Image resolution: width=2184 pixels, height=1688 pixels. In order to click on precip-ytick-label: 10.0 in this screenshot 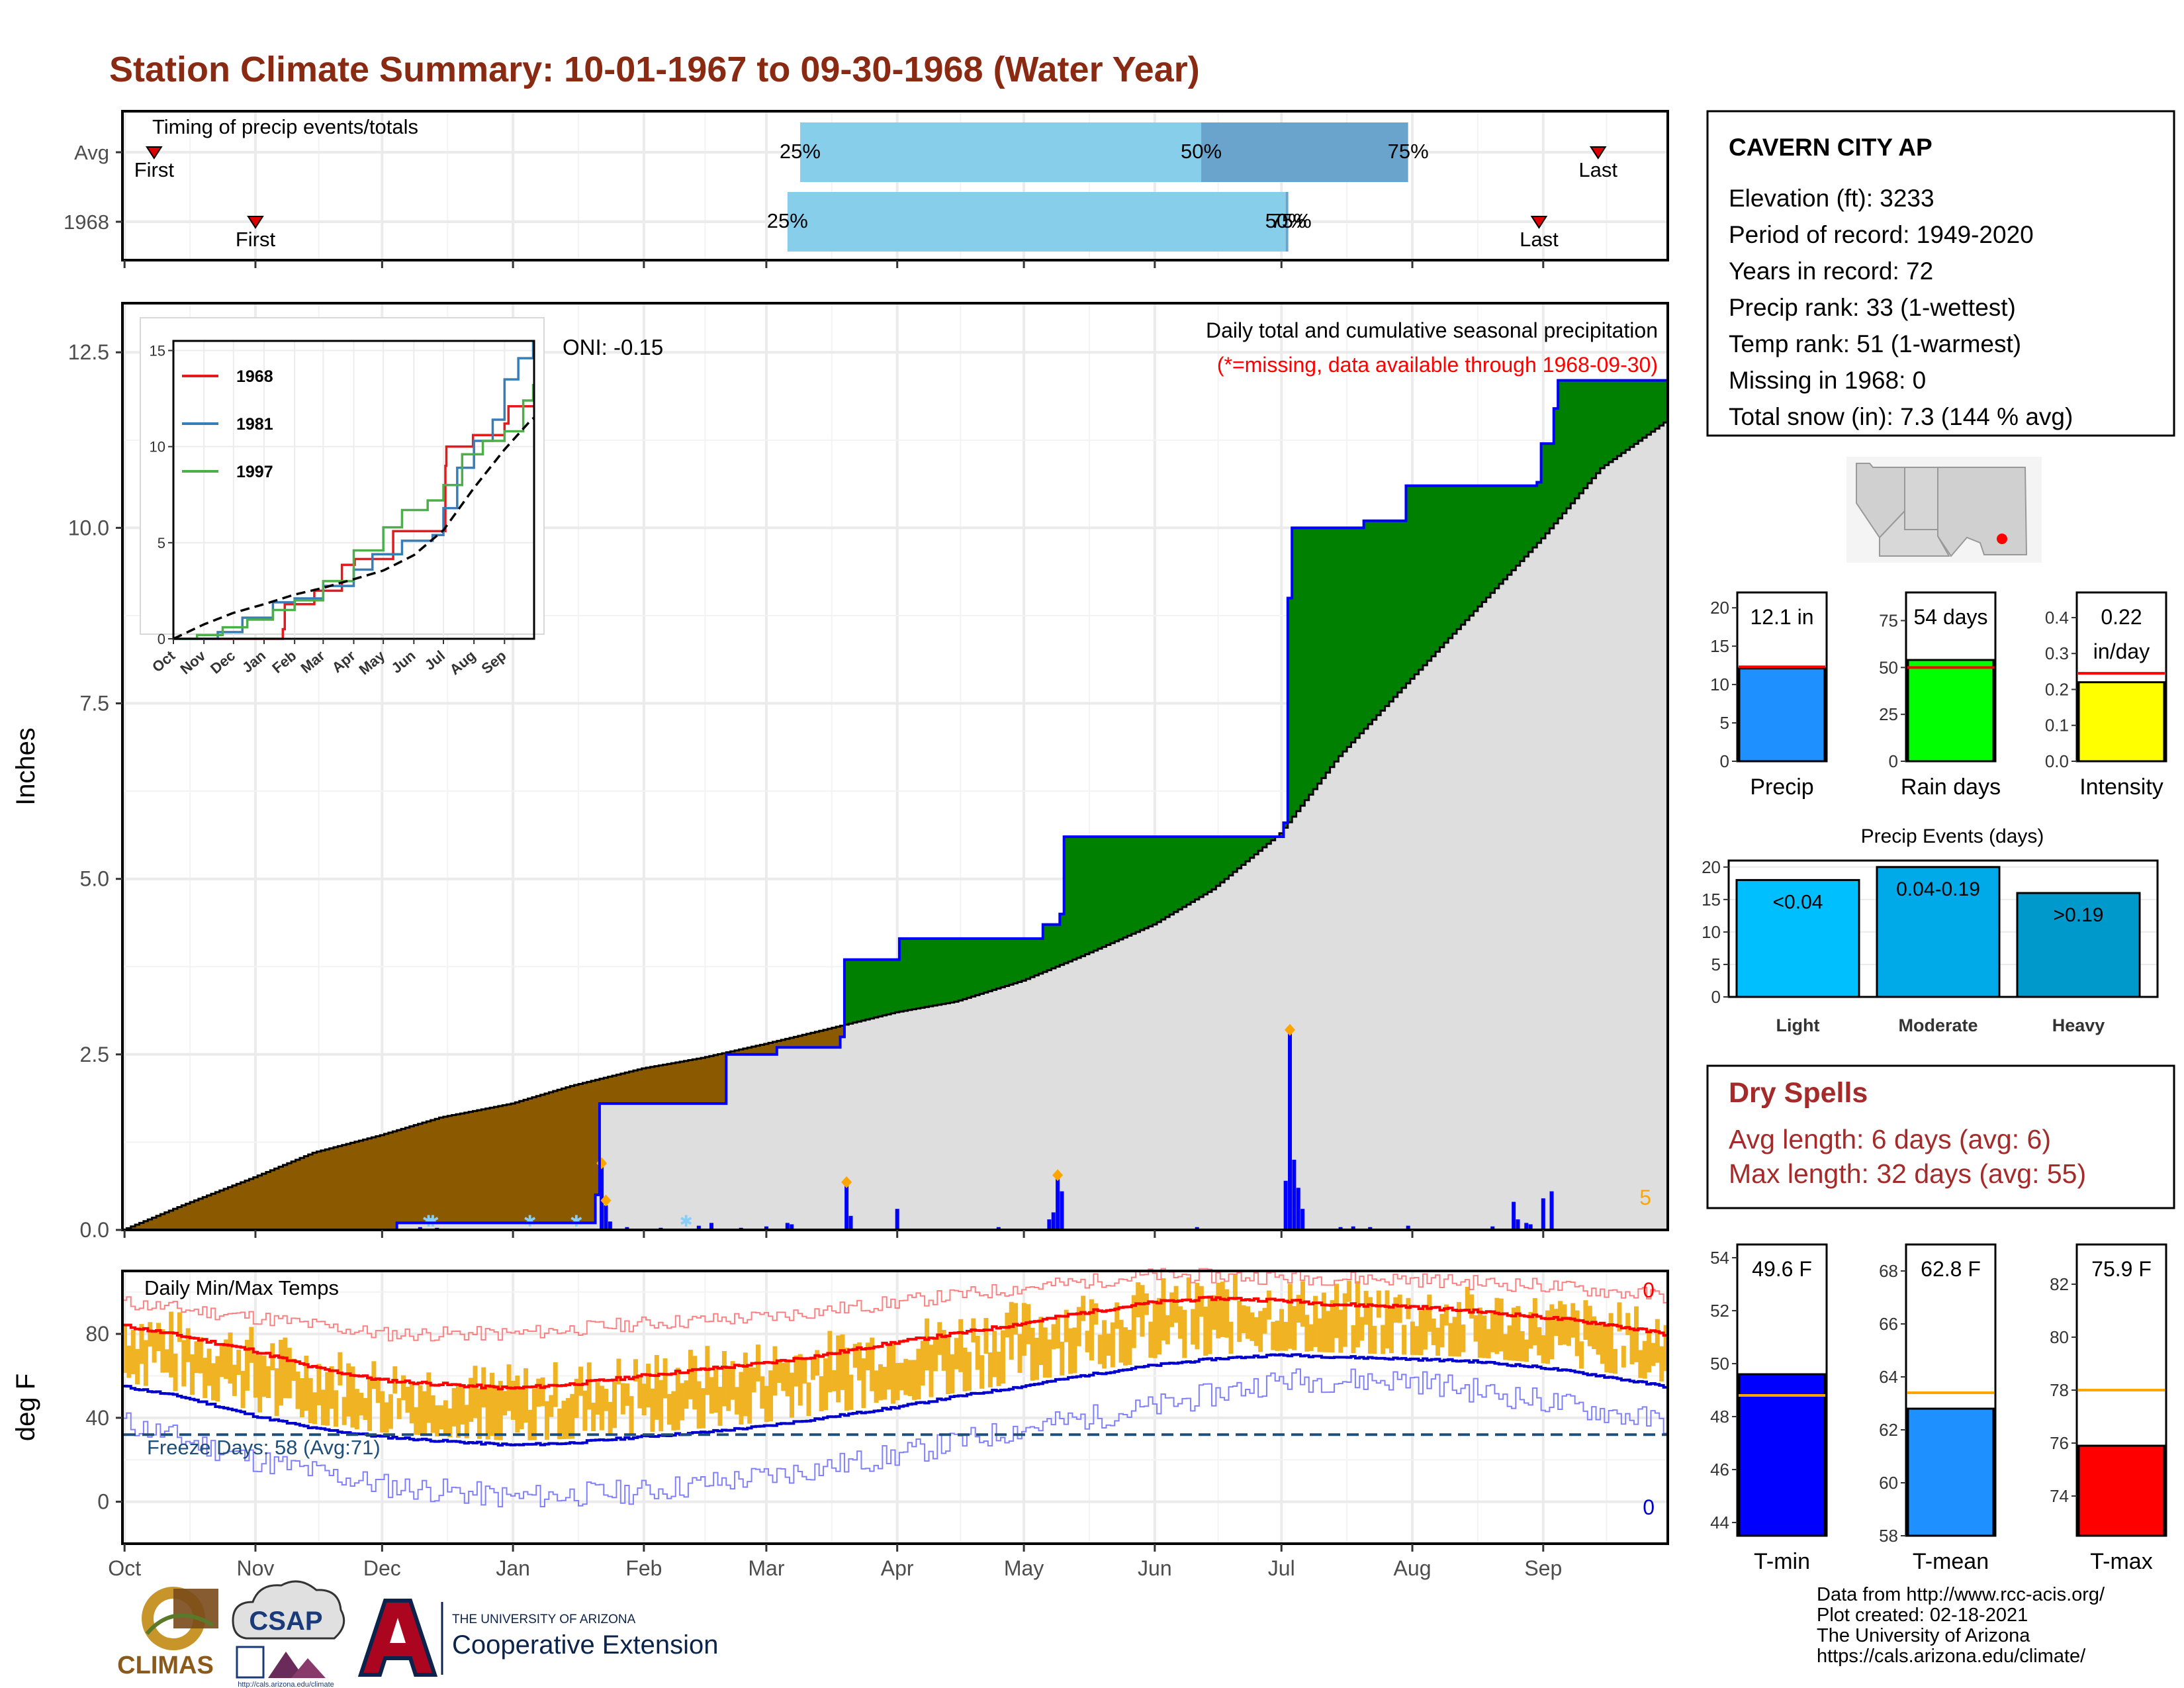, I will do `click(88, 527)`.